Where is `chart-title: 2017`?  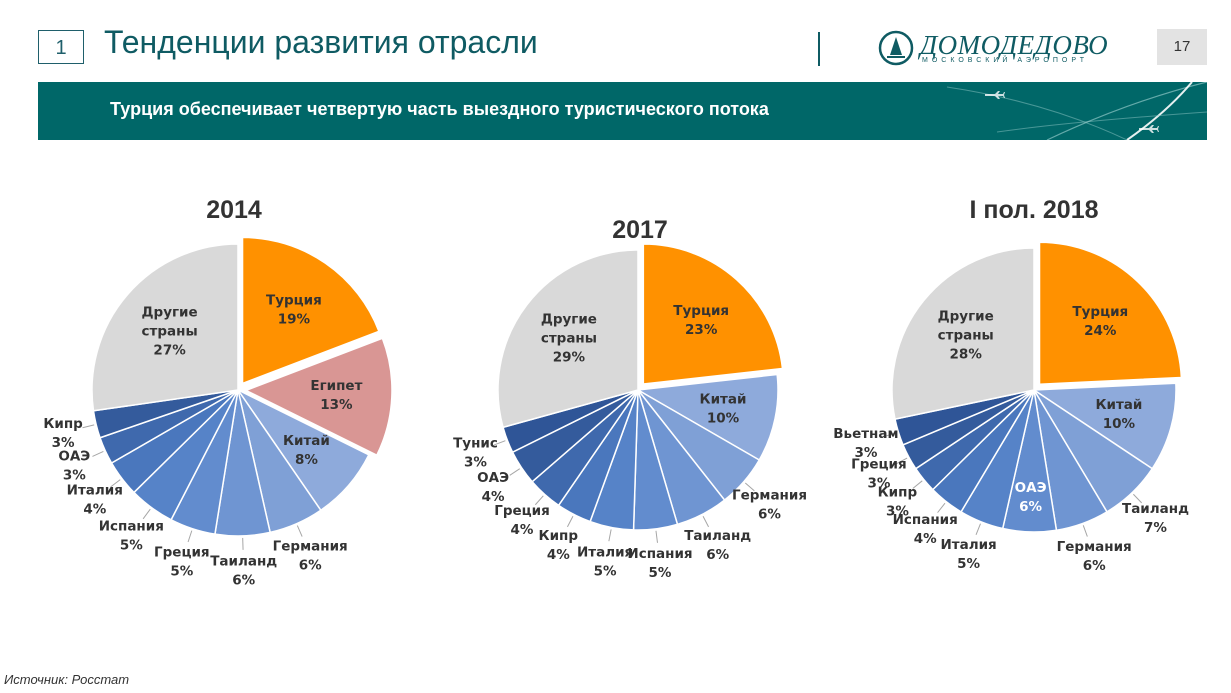 chart-title: 2017 is located at coordinates (640, 230).